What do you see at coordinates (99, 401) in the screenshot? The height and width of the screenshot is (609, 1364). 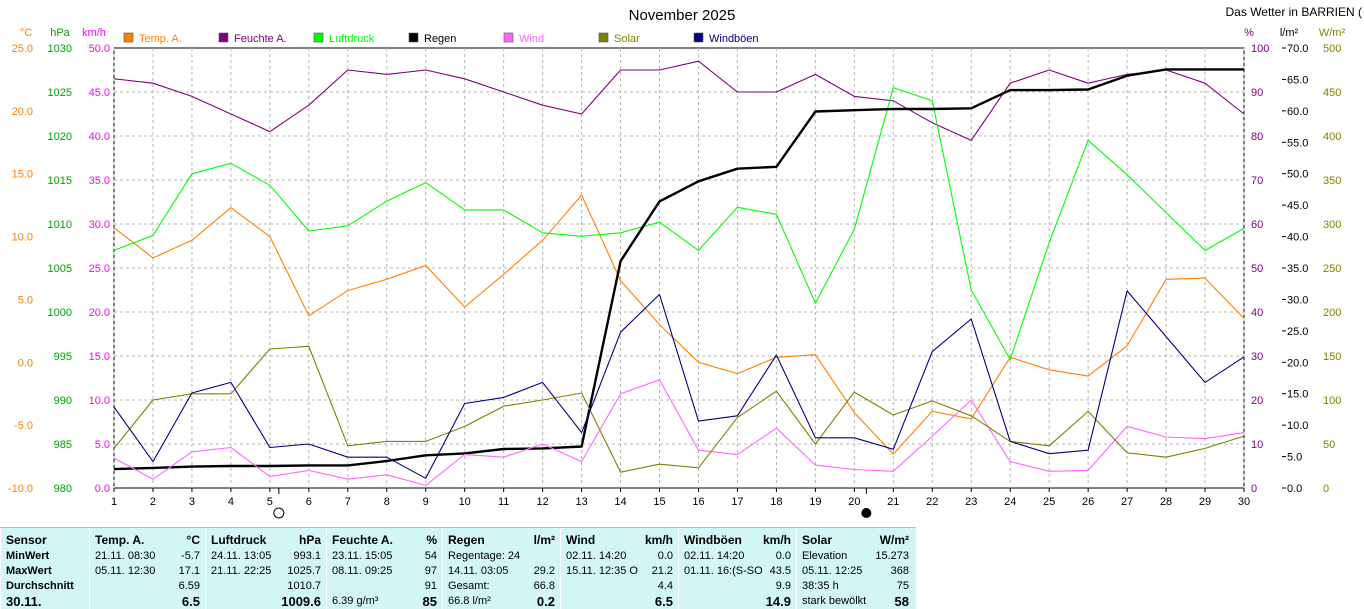 I see `y-tick-label-wind: 10.0` at bounding box center [99, 401].